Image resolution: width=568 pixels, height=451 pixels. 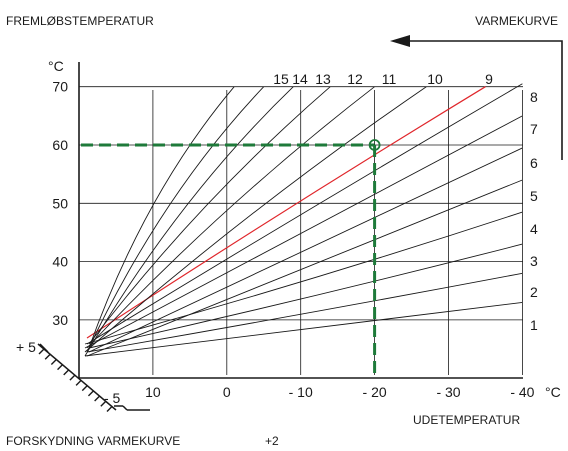 I want to click on y-tick-label: 40, so click(x=60, y=262).